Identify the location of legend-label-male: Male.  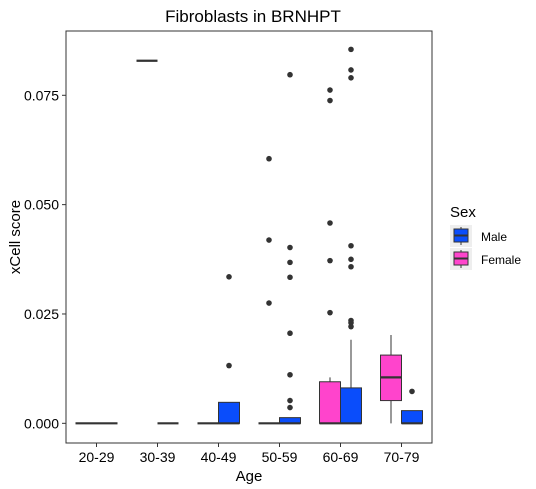
(494, 237).